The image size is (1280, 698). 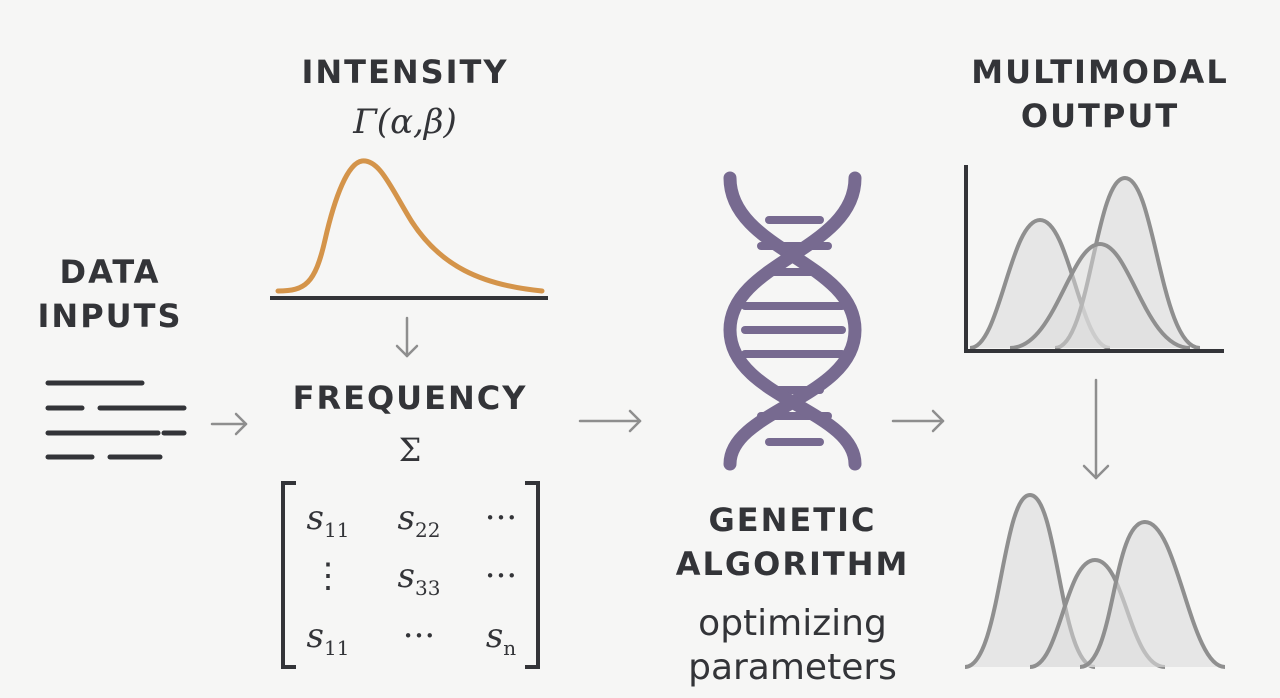 What do you see at coordinates (288, 575) in the screenshot?
I see `matrix-left-bracket` at bounding box center [288, 575].